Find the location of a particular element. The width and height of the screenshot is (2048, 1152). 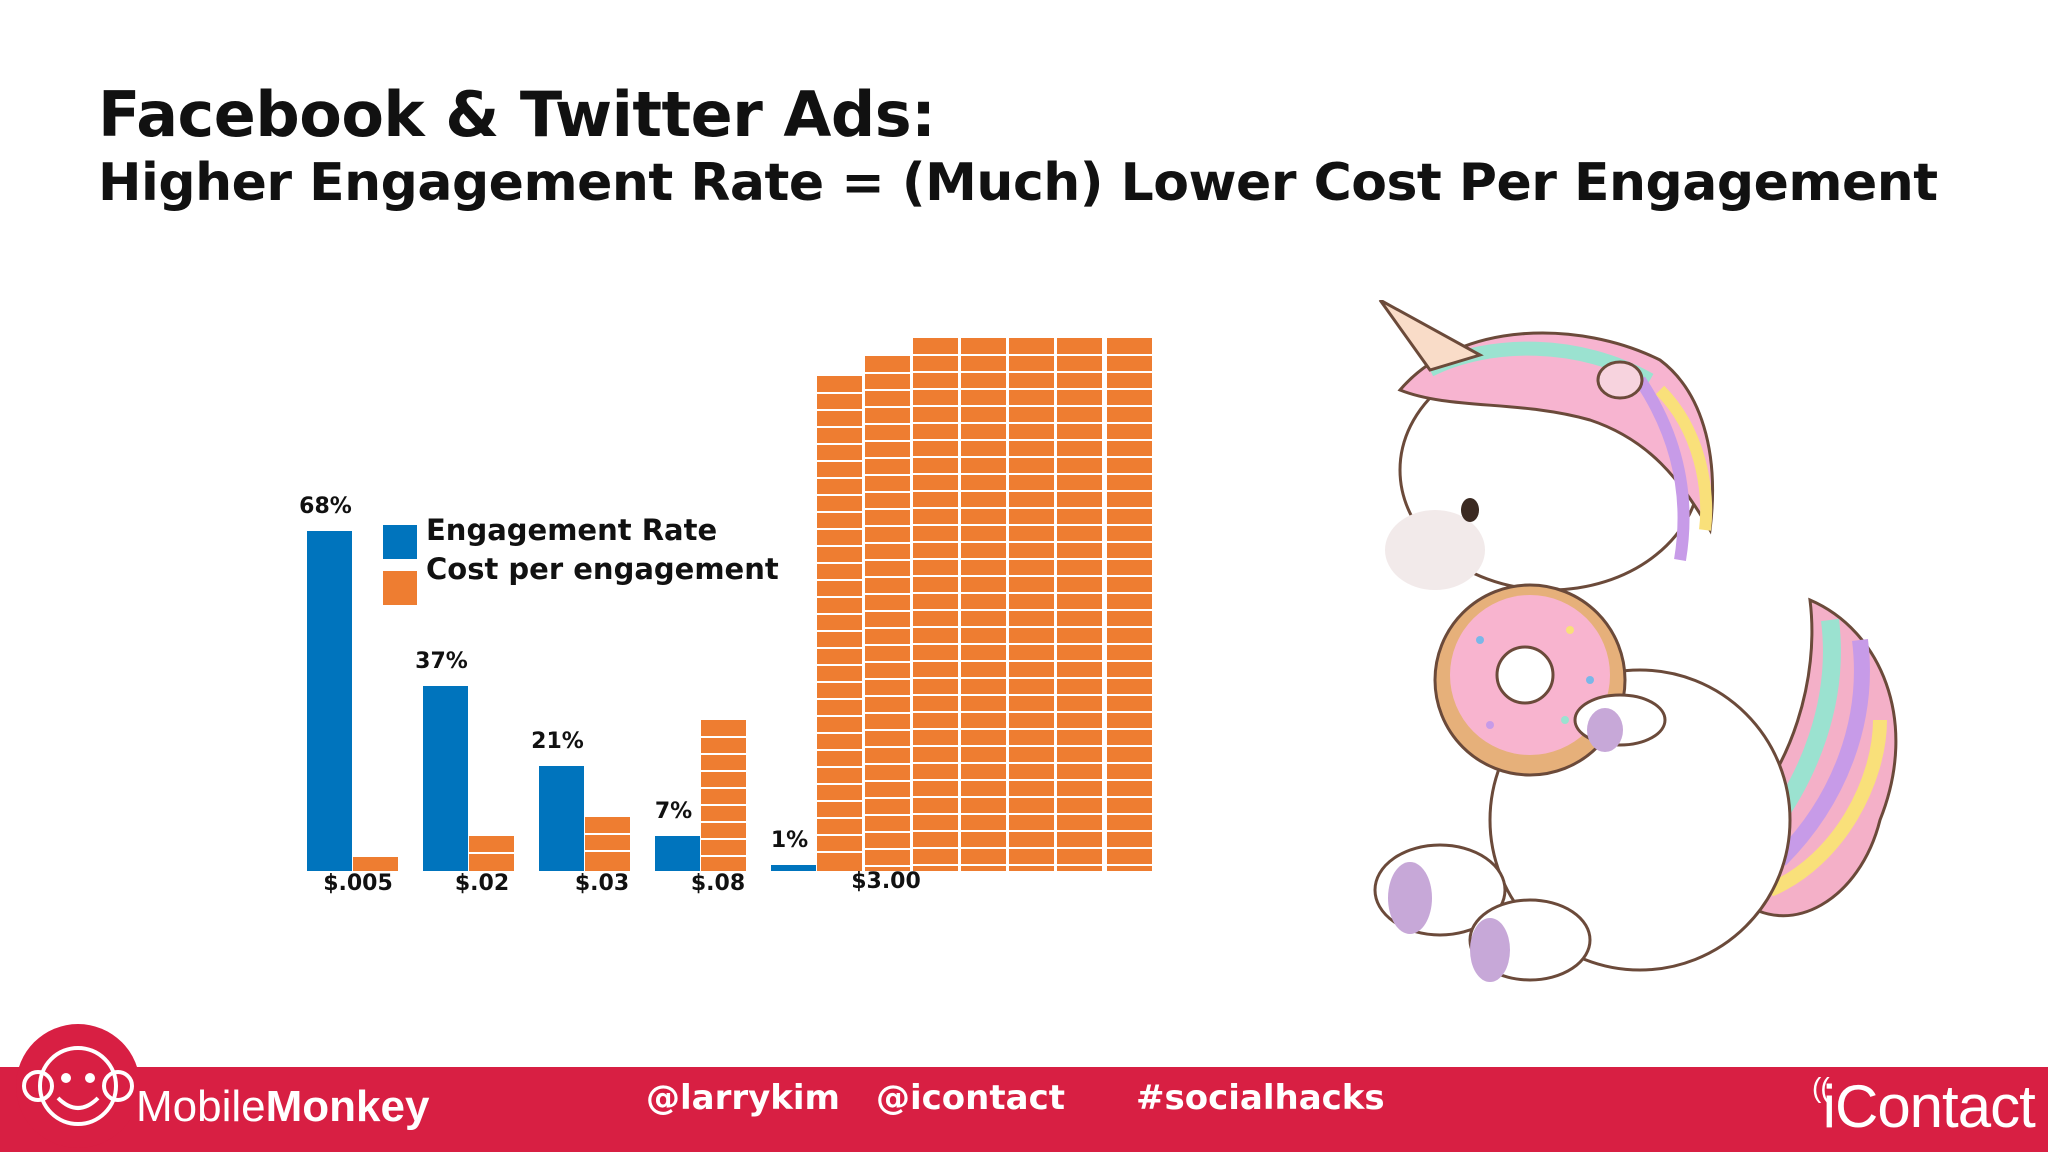

footer-bar is located at coordinates (1024, 1109).